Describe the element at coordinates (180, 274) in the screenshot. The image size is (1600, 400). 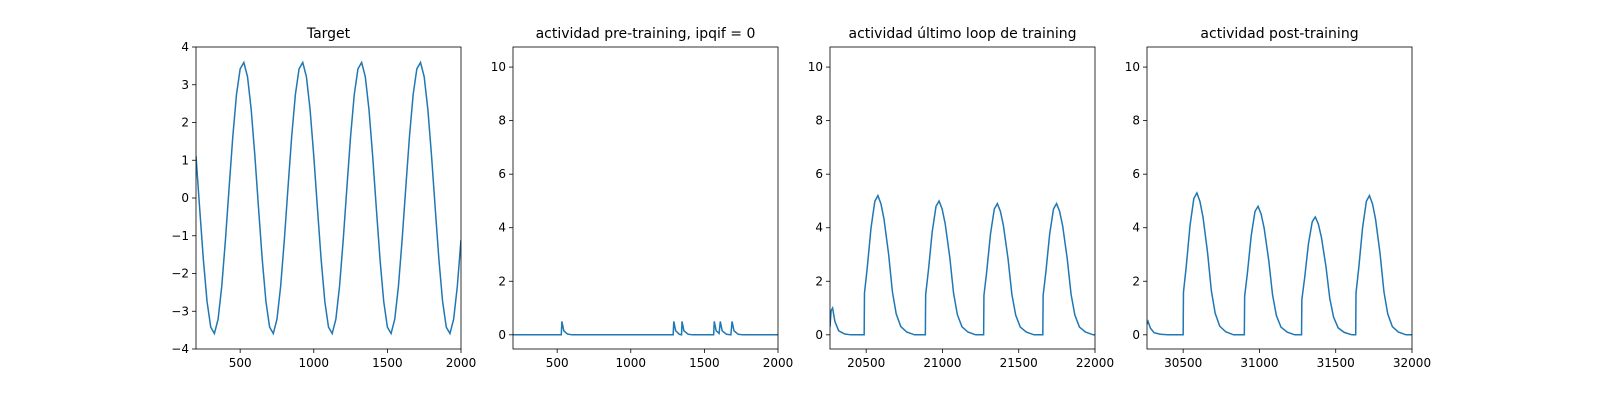
I see `y-tick-label: −2` at that location.